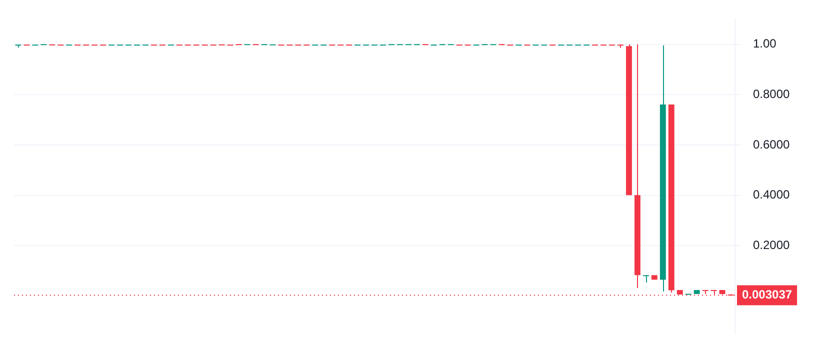  What do you see at coordinates (771, 94) in the screenshot?
I see `y-tick-label: 0.8000` at bounding box center [771, 94].